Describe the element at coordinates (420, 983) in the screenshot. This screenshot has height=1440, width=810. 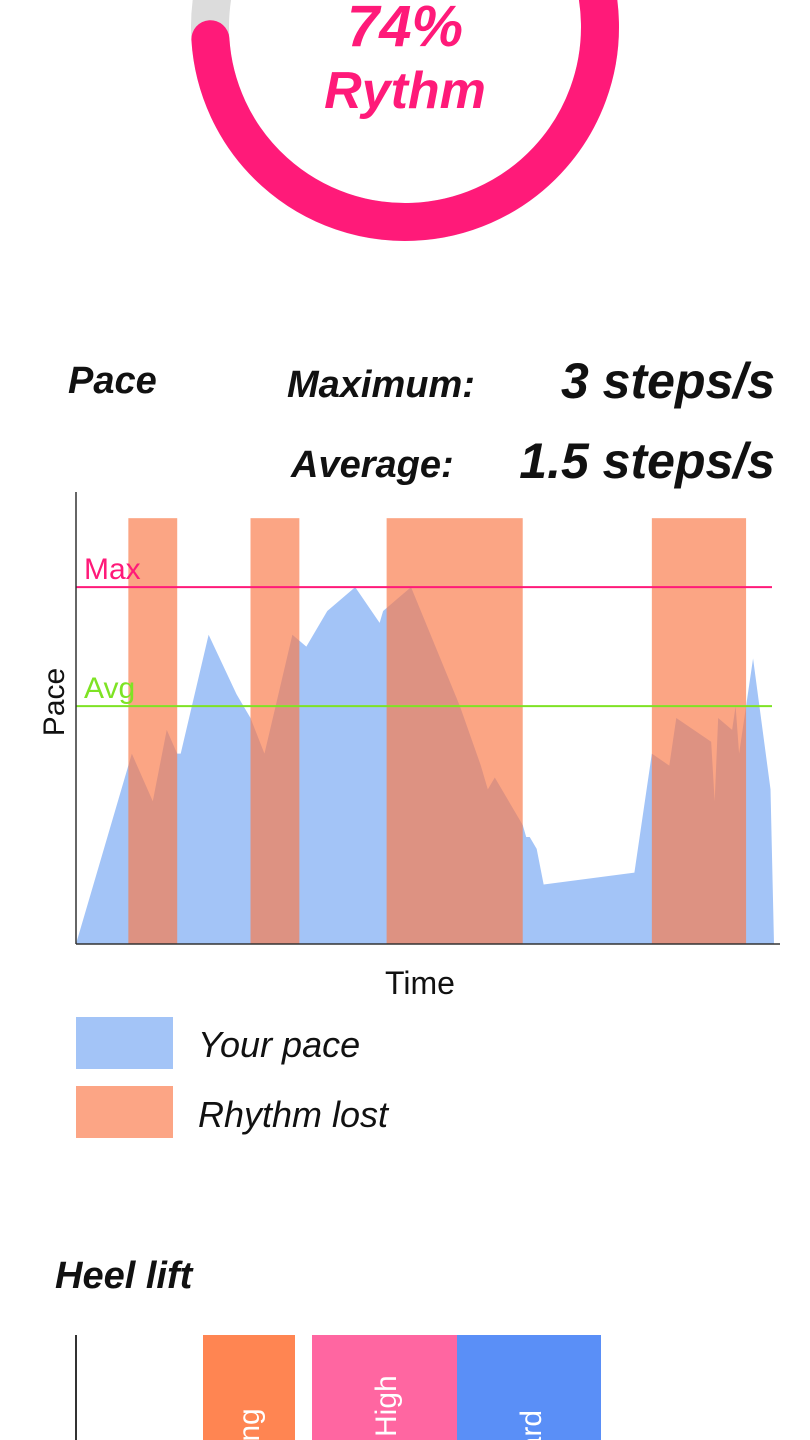
I see `x-axis-label: Time` at that location.